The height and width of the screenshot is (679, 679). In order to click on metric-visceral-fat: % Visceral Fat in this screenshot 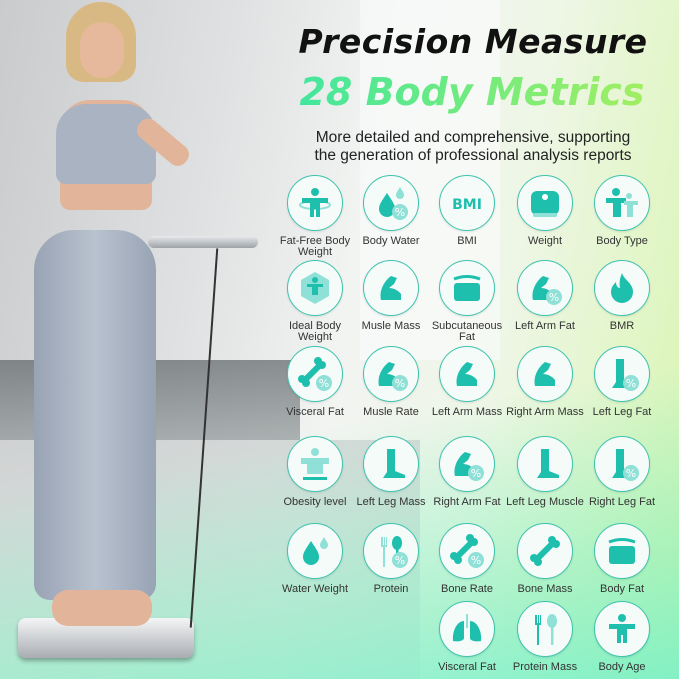, I will do `click(315, 382)`.